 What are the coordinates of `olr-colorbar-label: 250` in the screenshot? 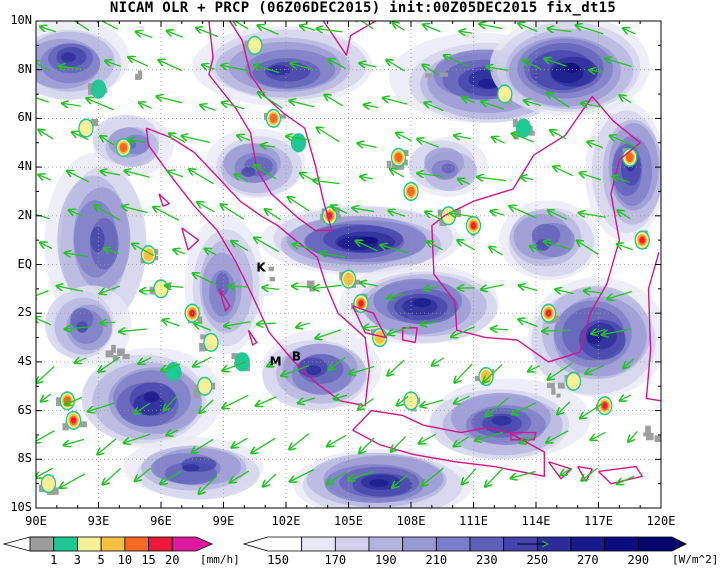 It's located at (537, 560).